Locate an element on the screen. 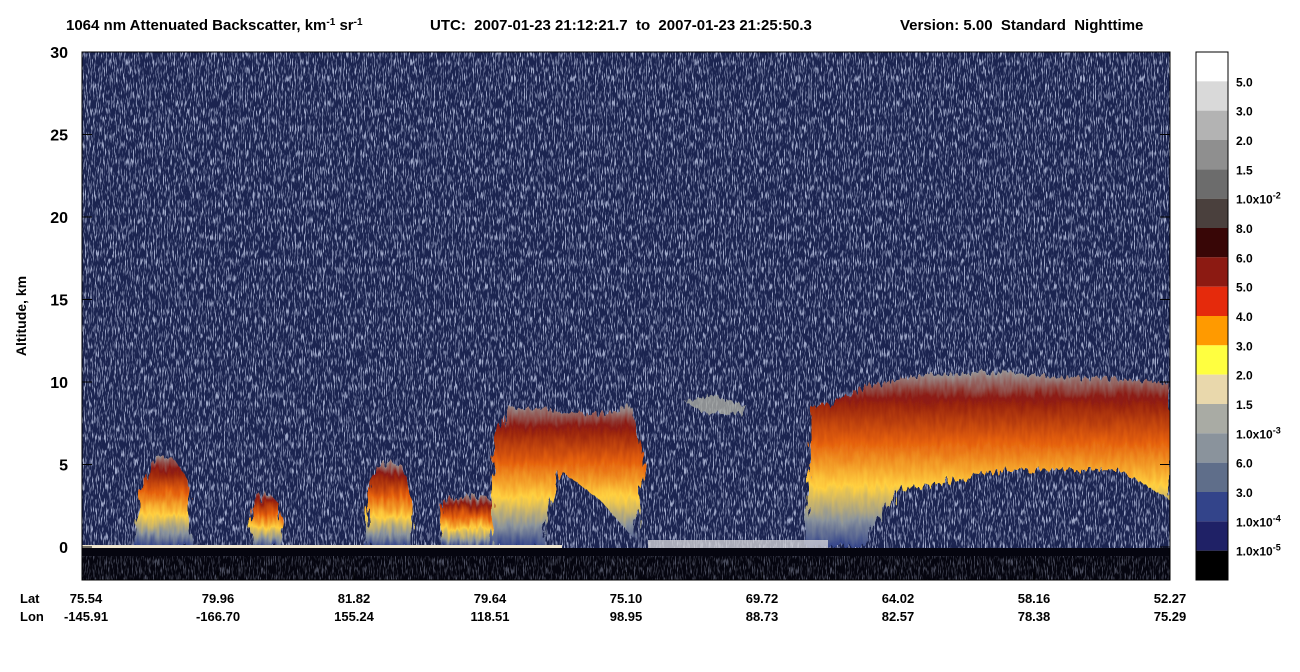 The image size is (1300, 672). x-tick-label: 75.10 is located at coordinates (626, 598).